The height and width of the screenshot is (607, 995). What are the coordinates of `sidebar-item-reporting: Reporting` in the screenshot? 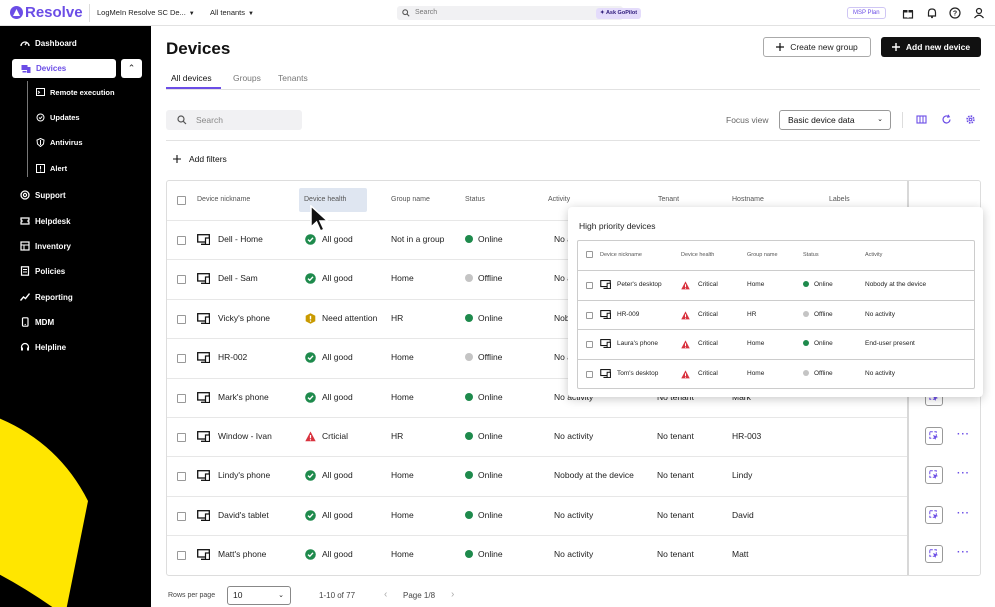 It's located at (46, 297).